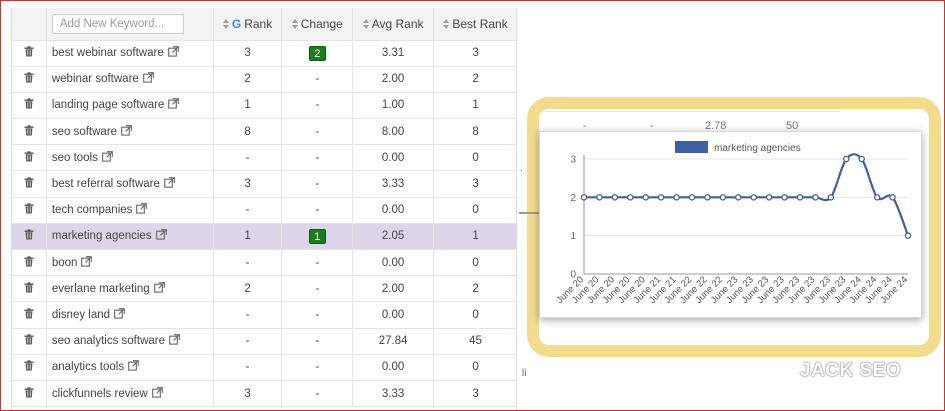 This screenshot has height=411, width=945. I want to click on avg-rank-header-label: Avg Rank, so click(397, 23).